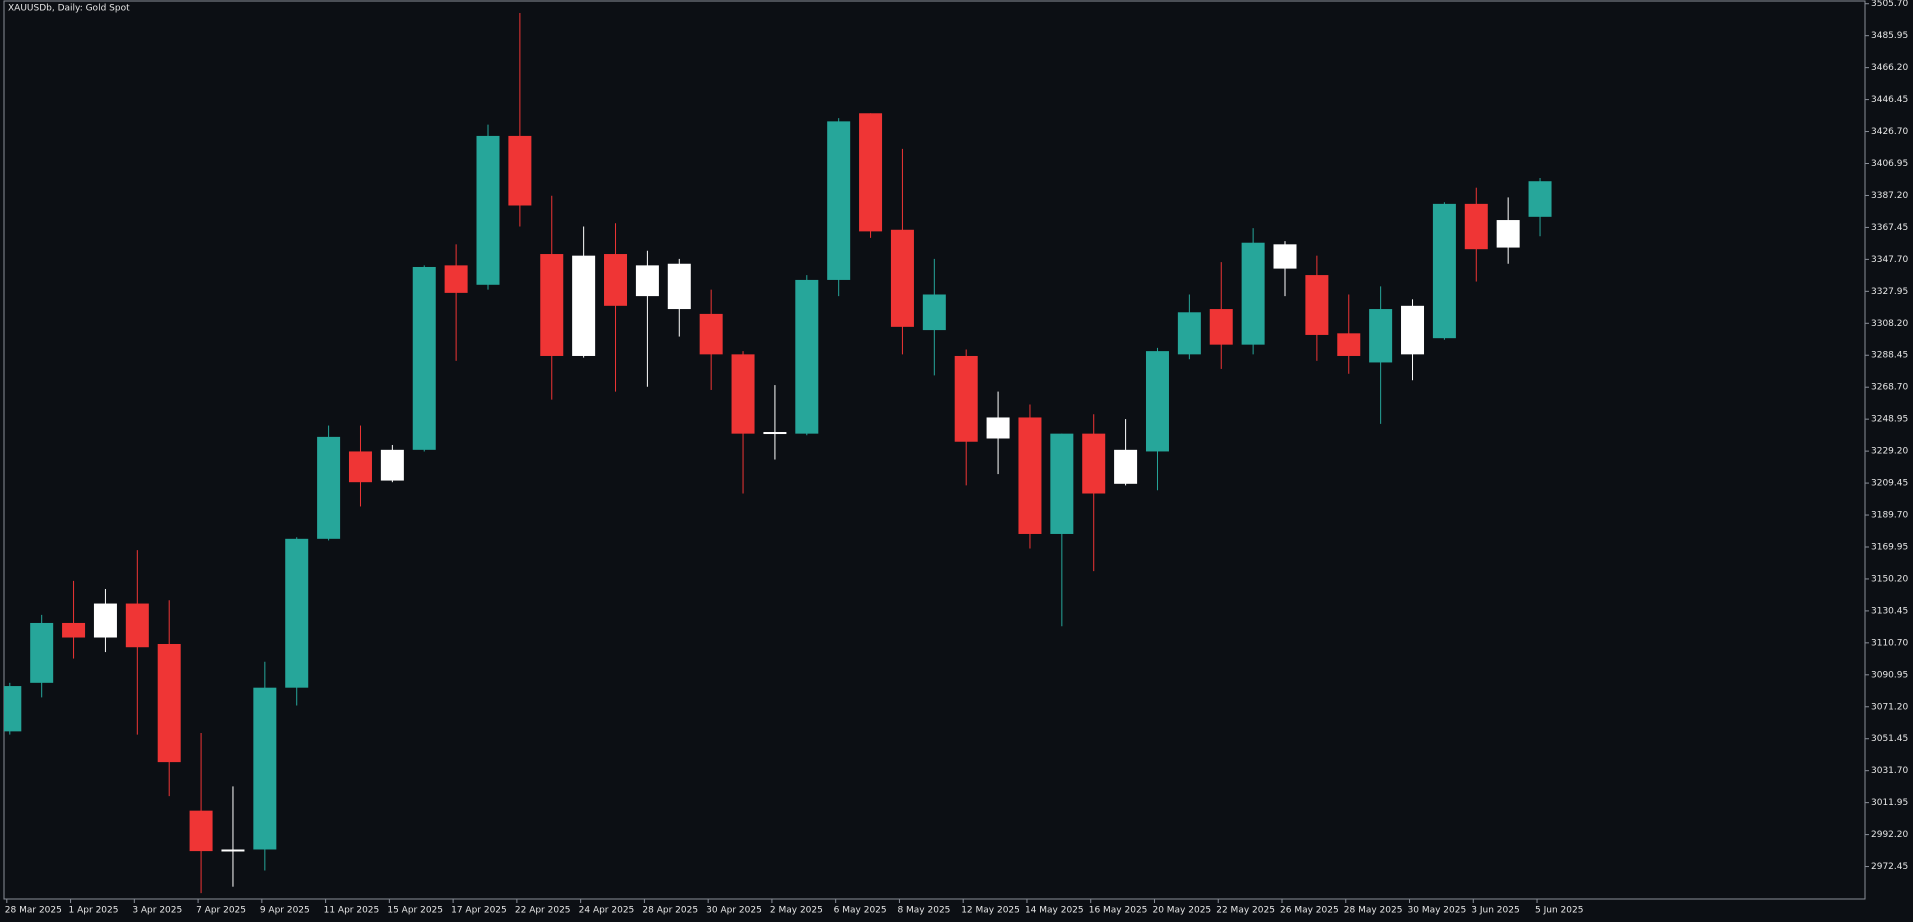 The height and width of the screenshot is (922, 1913). I want to click on y-tick-label: 3426.70, so click(1889, 132).